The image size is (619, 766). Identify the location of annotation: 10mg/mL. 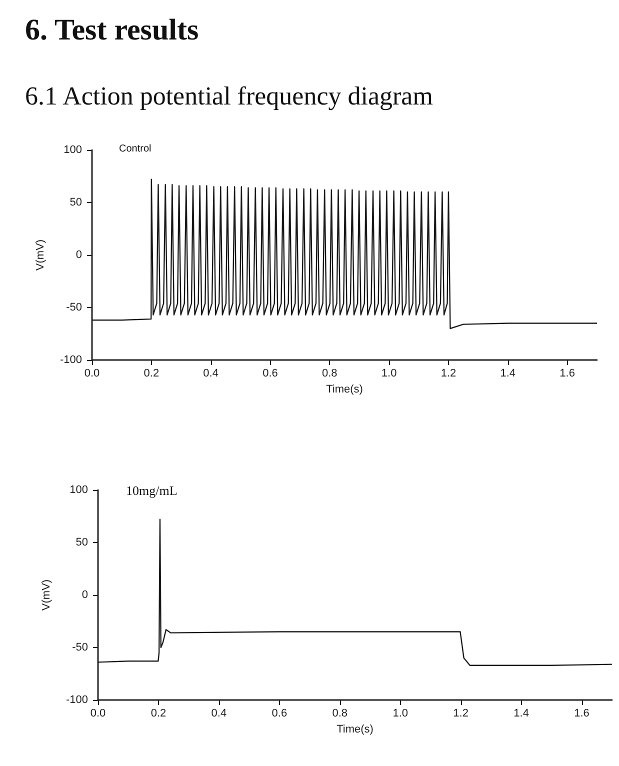
(152, 490).